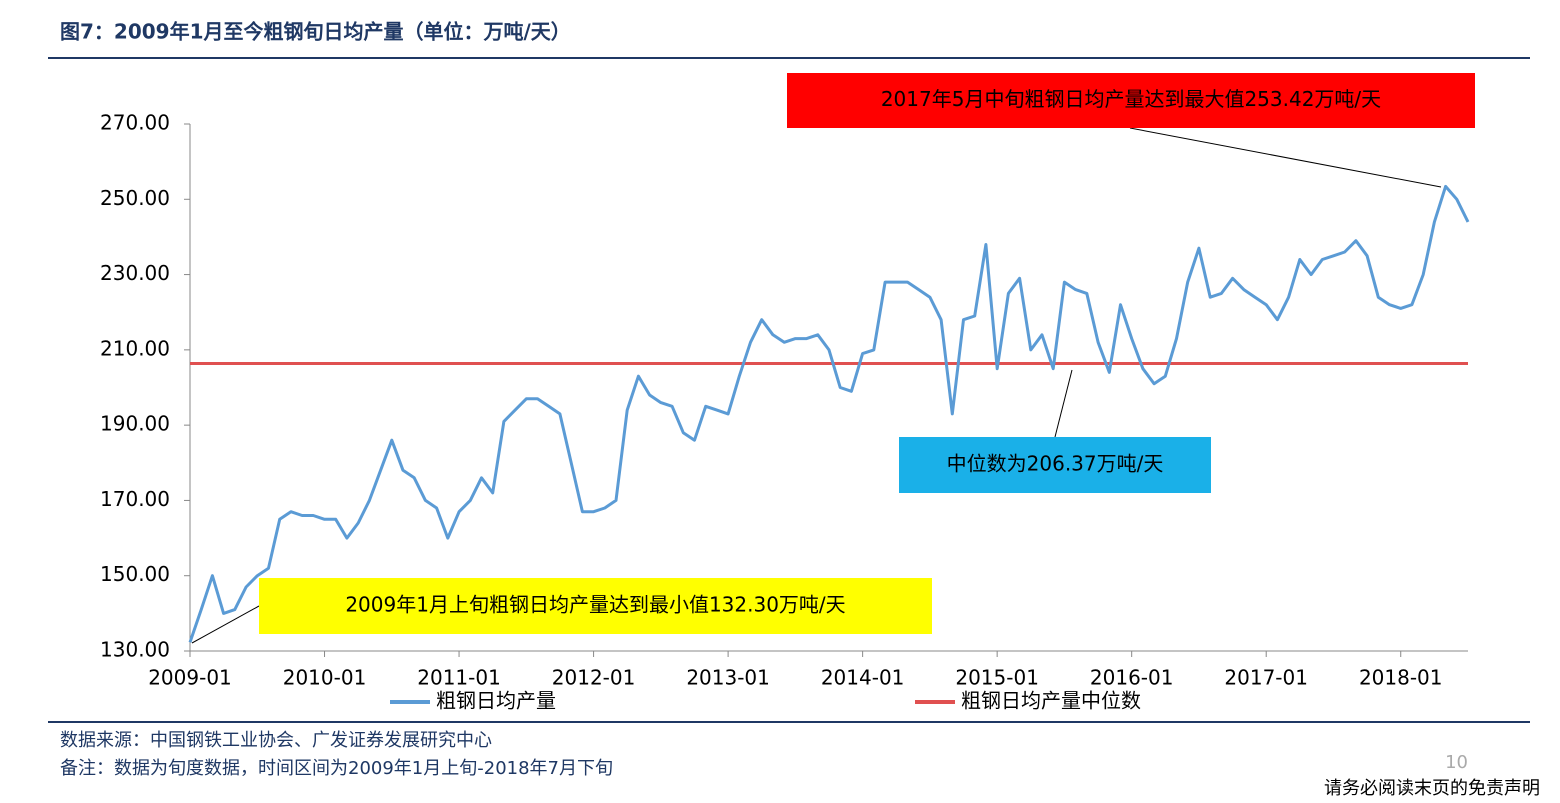 The height and width of the screenshot is (803, 1560). What do you see at coordinates (190, 678) in the screenshot?
I see `x-tick-label: 2009-01` at bounding box center [190, 678].